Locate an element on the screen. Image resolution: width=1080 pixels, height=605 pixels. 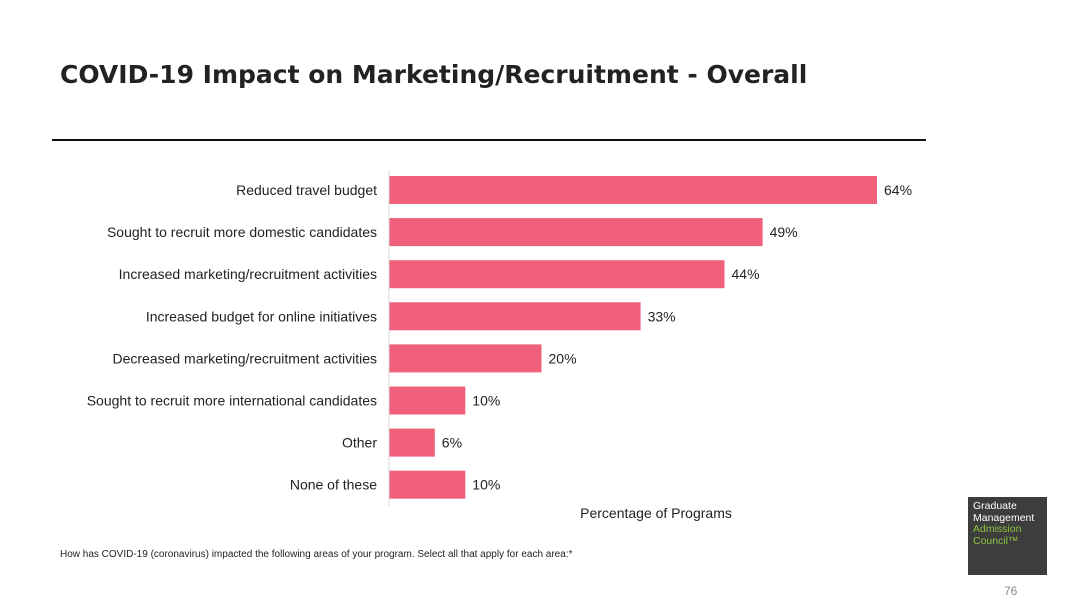
title-divider is located at coordinates (489, 140).